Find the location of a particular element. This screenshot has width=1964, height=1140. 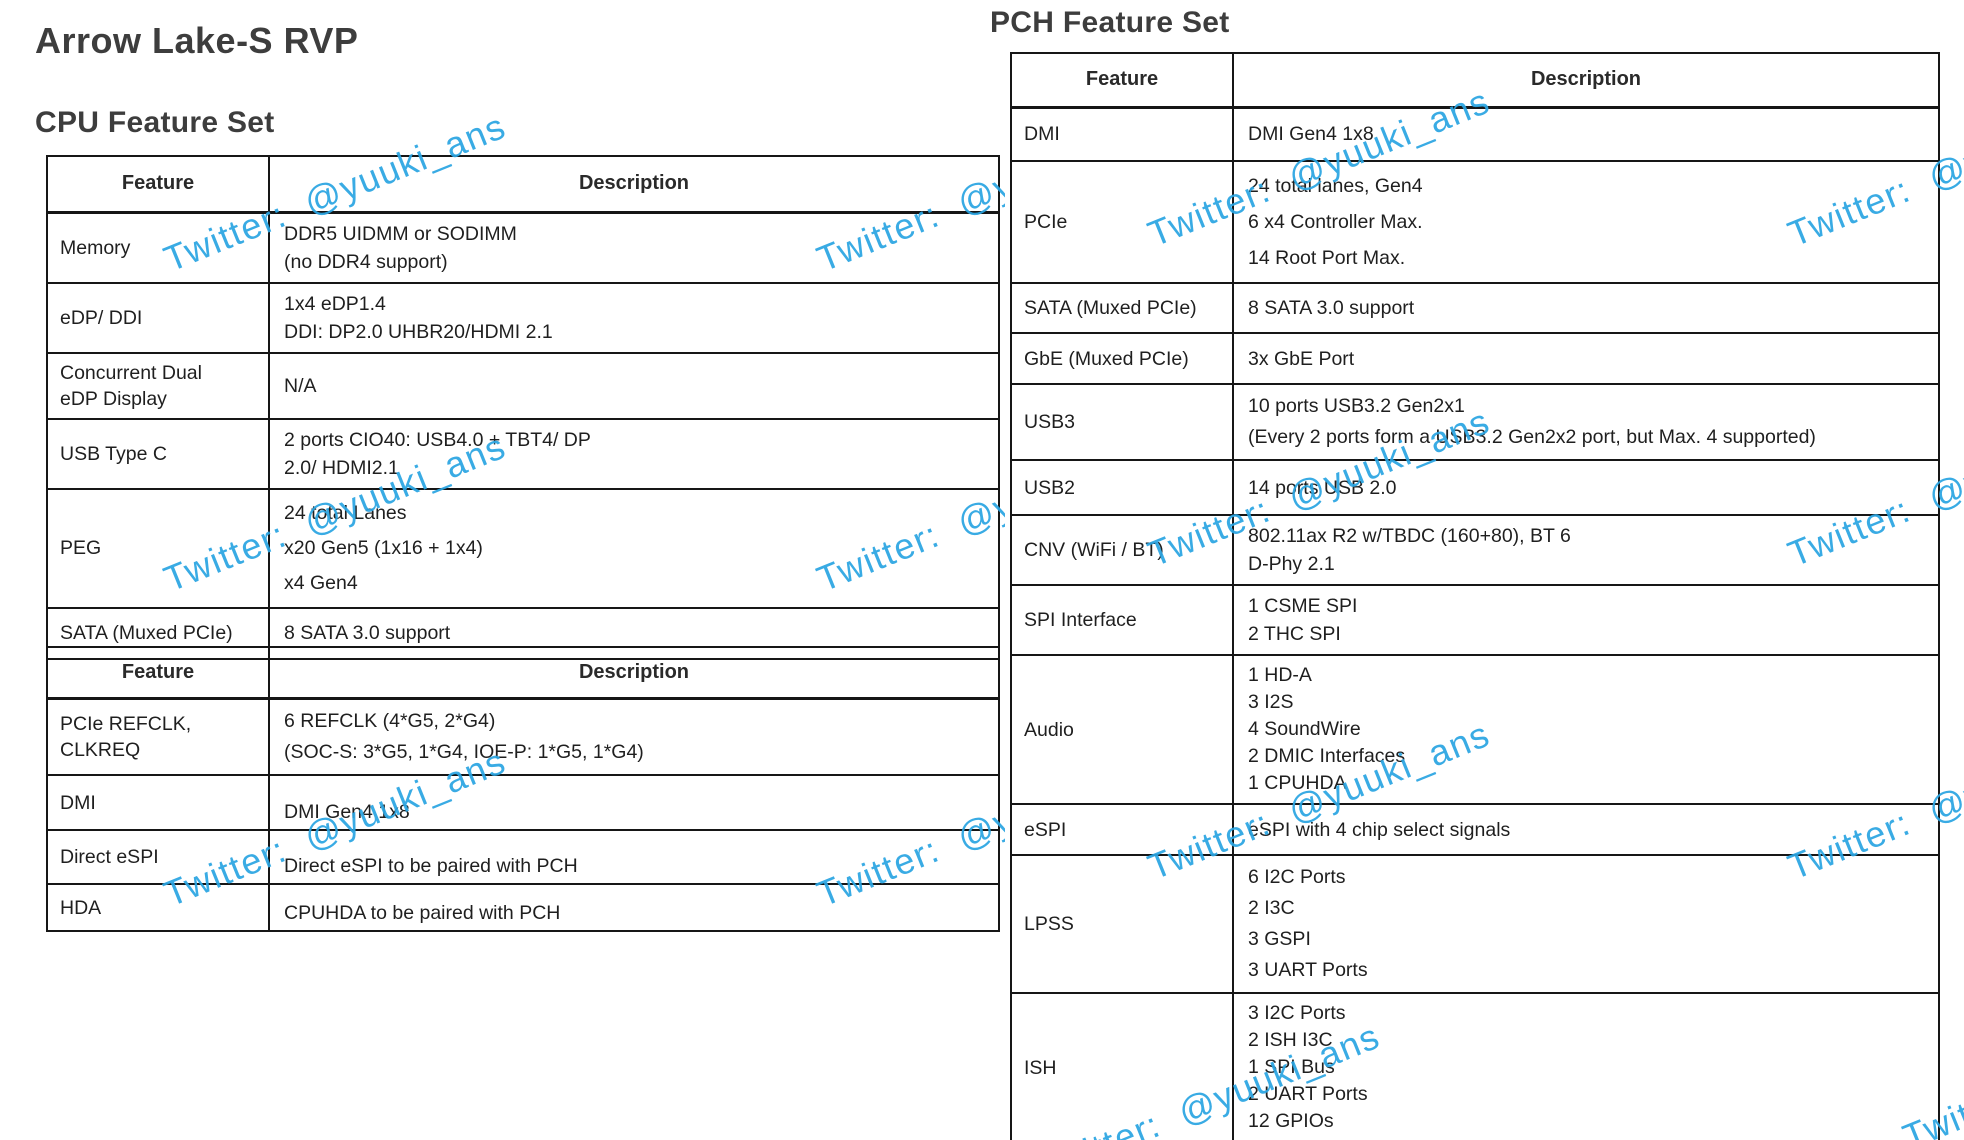

pch-section-heading: PCH Feature Set is located at coordinates (1110, 22).